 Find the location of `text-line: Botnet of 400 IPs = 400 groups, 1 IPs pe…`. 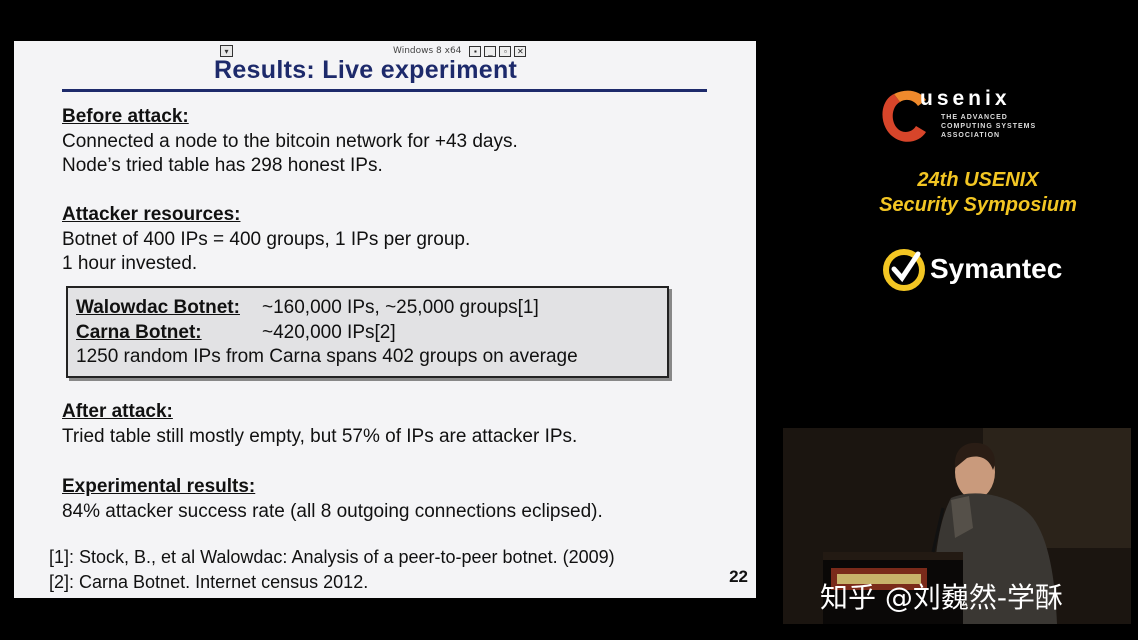

text-line: Botnet of 400 IPs = 400 groups, 1 IPs pe… is located at coordinates (266, 239).